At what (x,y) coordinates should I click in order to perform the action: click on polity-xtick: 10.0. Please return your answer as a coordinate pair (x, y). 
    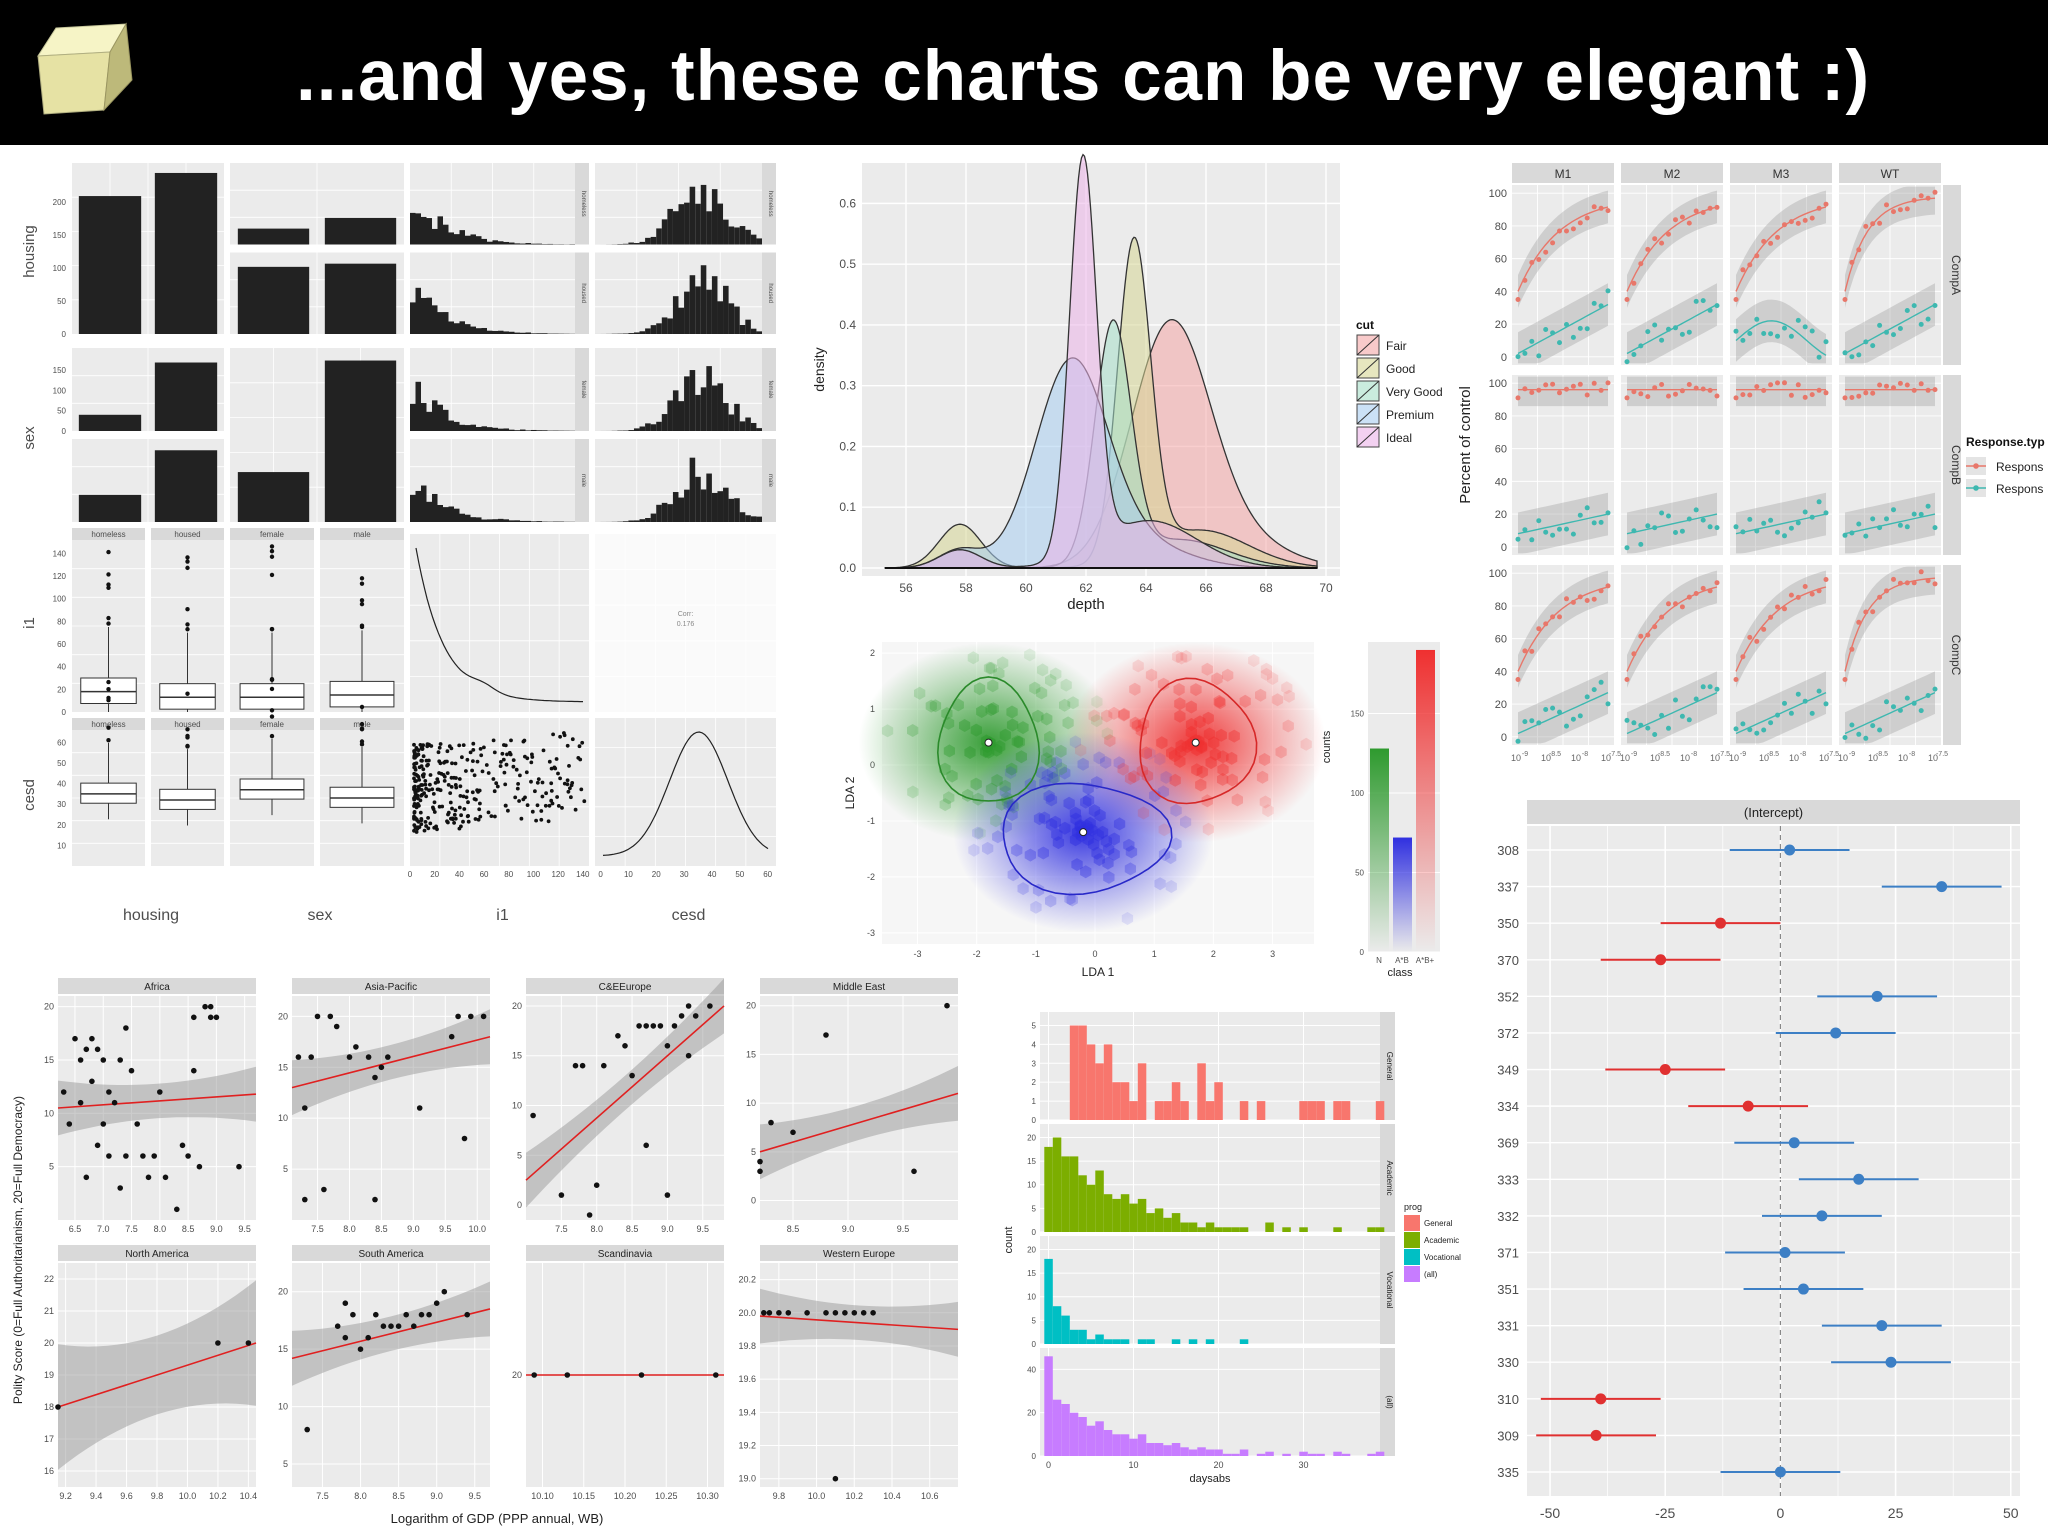
    Looking at the image, I should click on (477, 1229).